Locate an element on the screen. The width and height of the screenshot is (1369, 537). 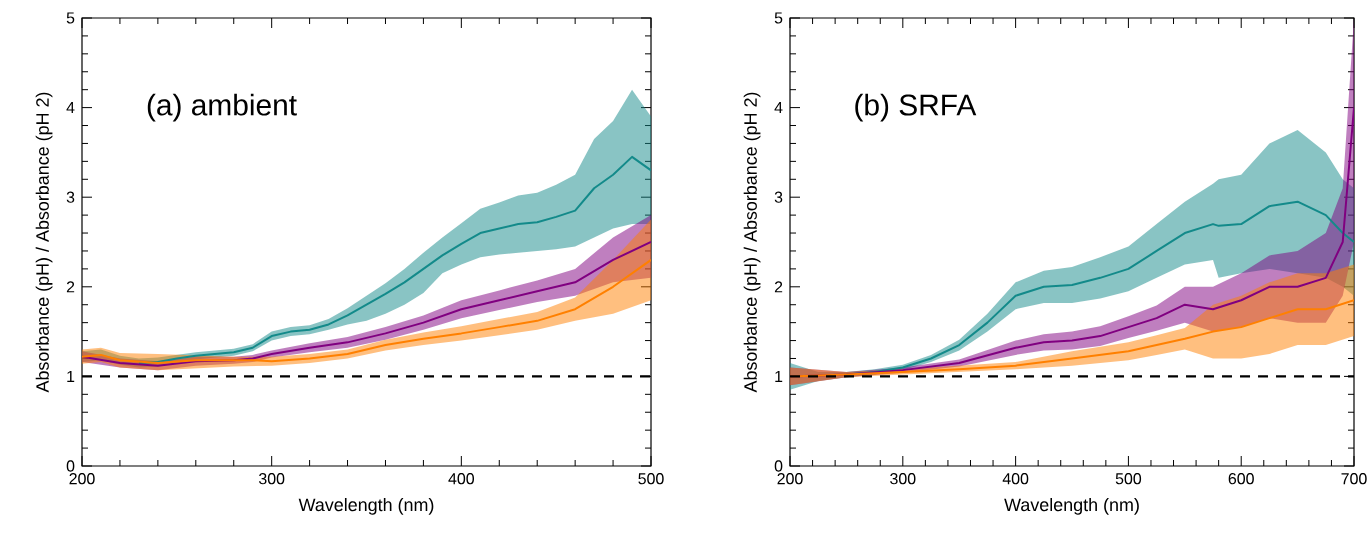
text: (b) SRFA is located at coordinates (916, 107).